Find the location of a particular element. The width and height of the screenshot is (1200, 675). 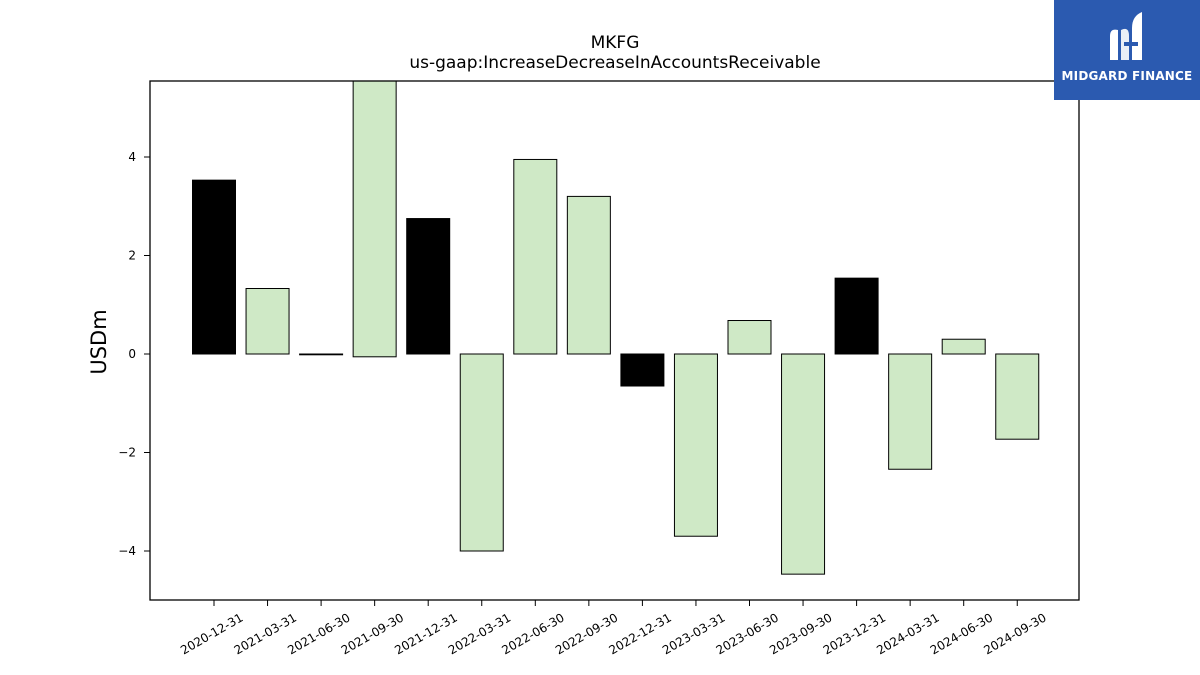

y-tick-label: −4 is located at coordinates (127, 551).